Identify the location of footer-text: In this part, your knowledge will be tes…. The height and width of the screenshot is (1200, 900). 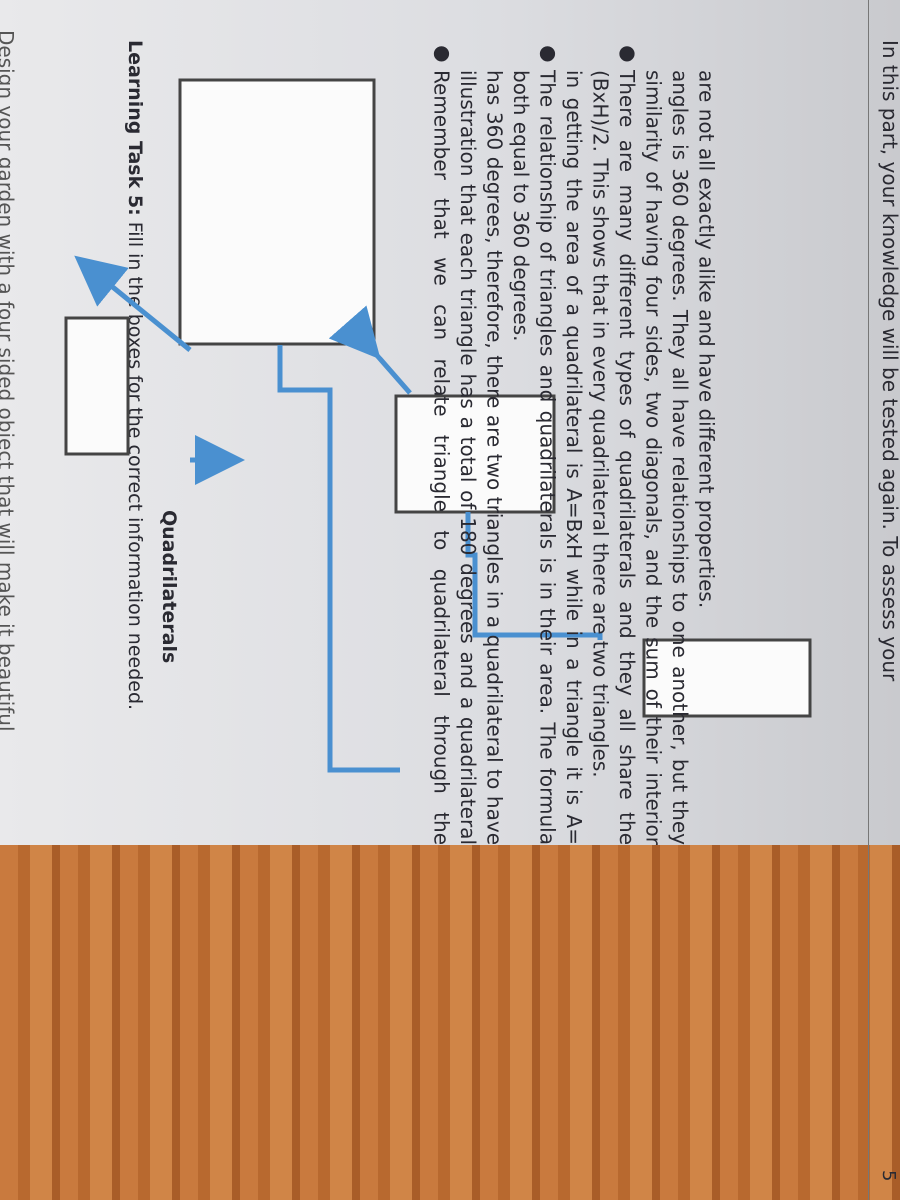
(889, 361).